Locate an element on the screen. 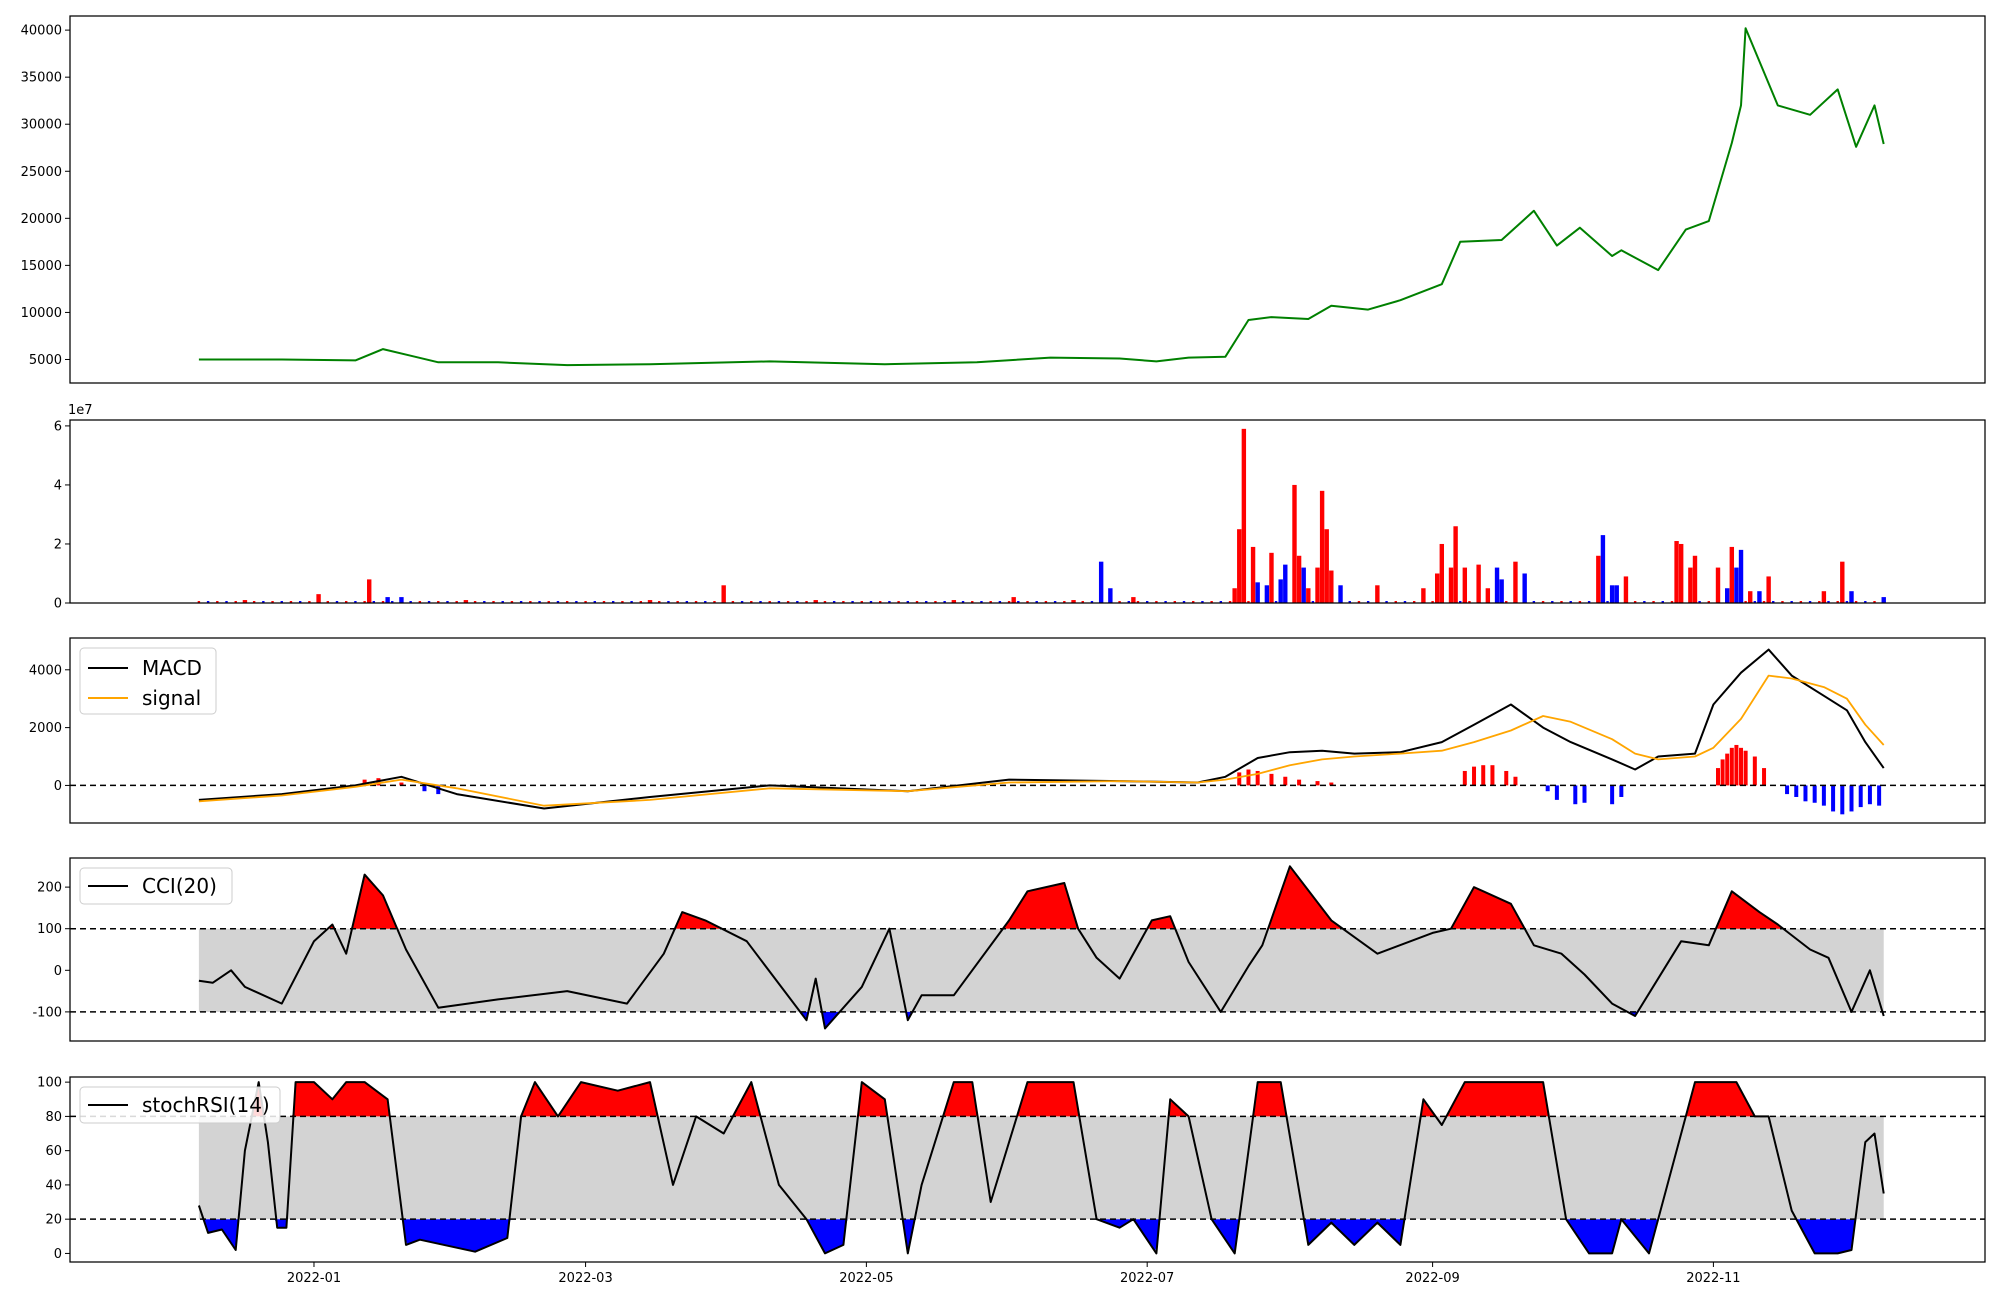 Image resolution: width=2000 pixels, height=1300 pixels. y-tick-label: 4000 is located at coordinates (45, 670).